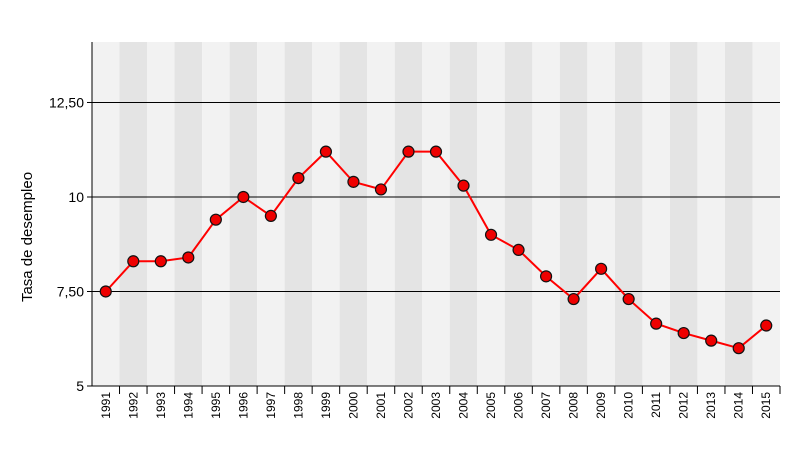 This screenshot has height=465, width=800. Describe the element at coordinates (80, 386) in the screenshot. I see `y-tick-label: 5` at that location.